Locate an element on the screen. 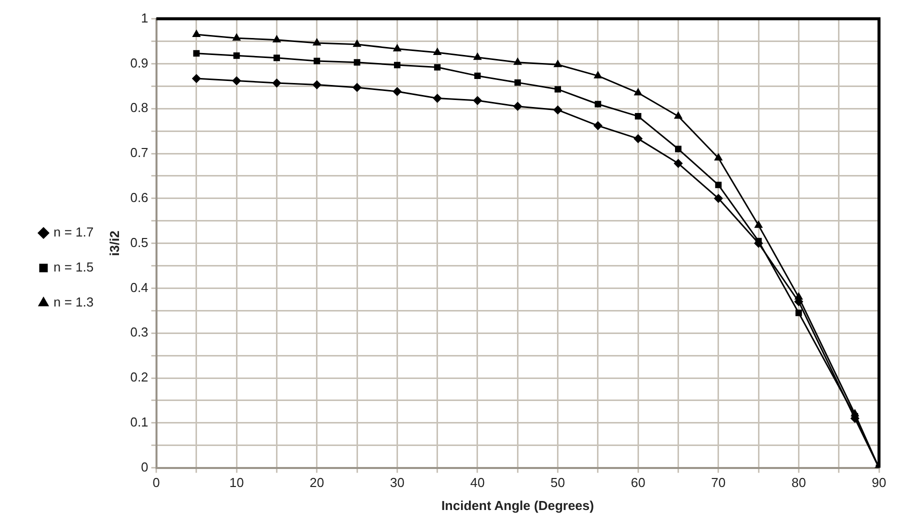 The height and width of the screenshot is (531, 907). legend-label: n = 1.3 is located at coordinates (74, 302).